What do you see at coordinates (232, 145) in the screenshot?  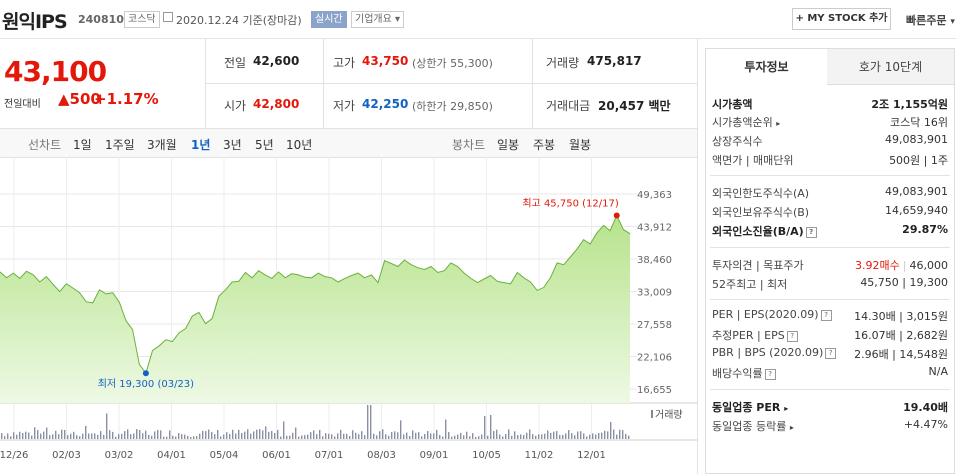 I see `tab-3y: 3년` at bounding box center [232, 145].